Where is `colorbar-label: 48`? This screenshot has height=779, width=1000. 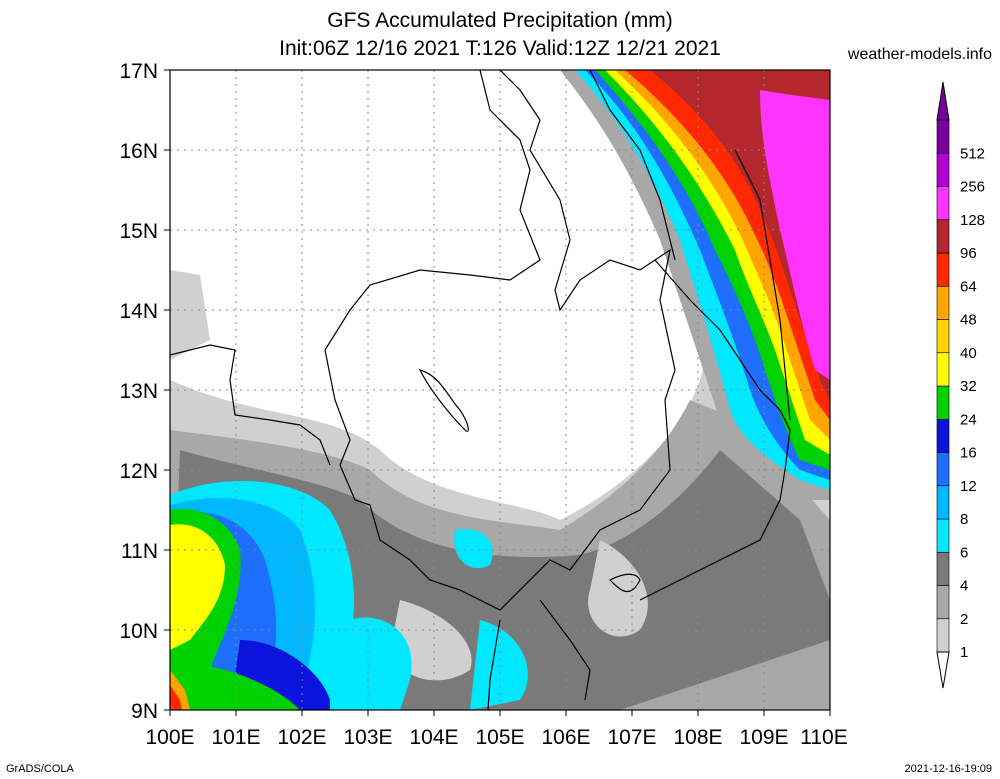
colorbar-label: 48 is located at coordinates (968, 320).